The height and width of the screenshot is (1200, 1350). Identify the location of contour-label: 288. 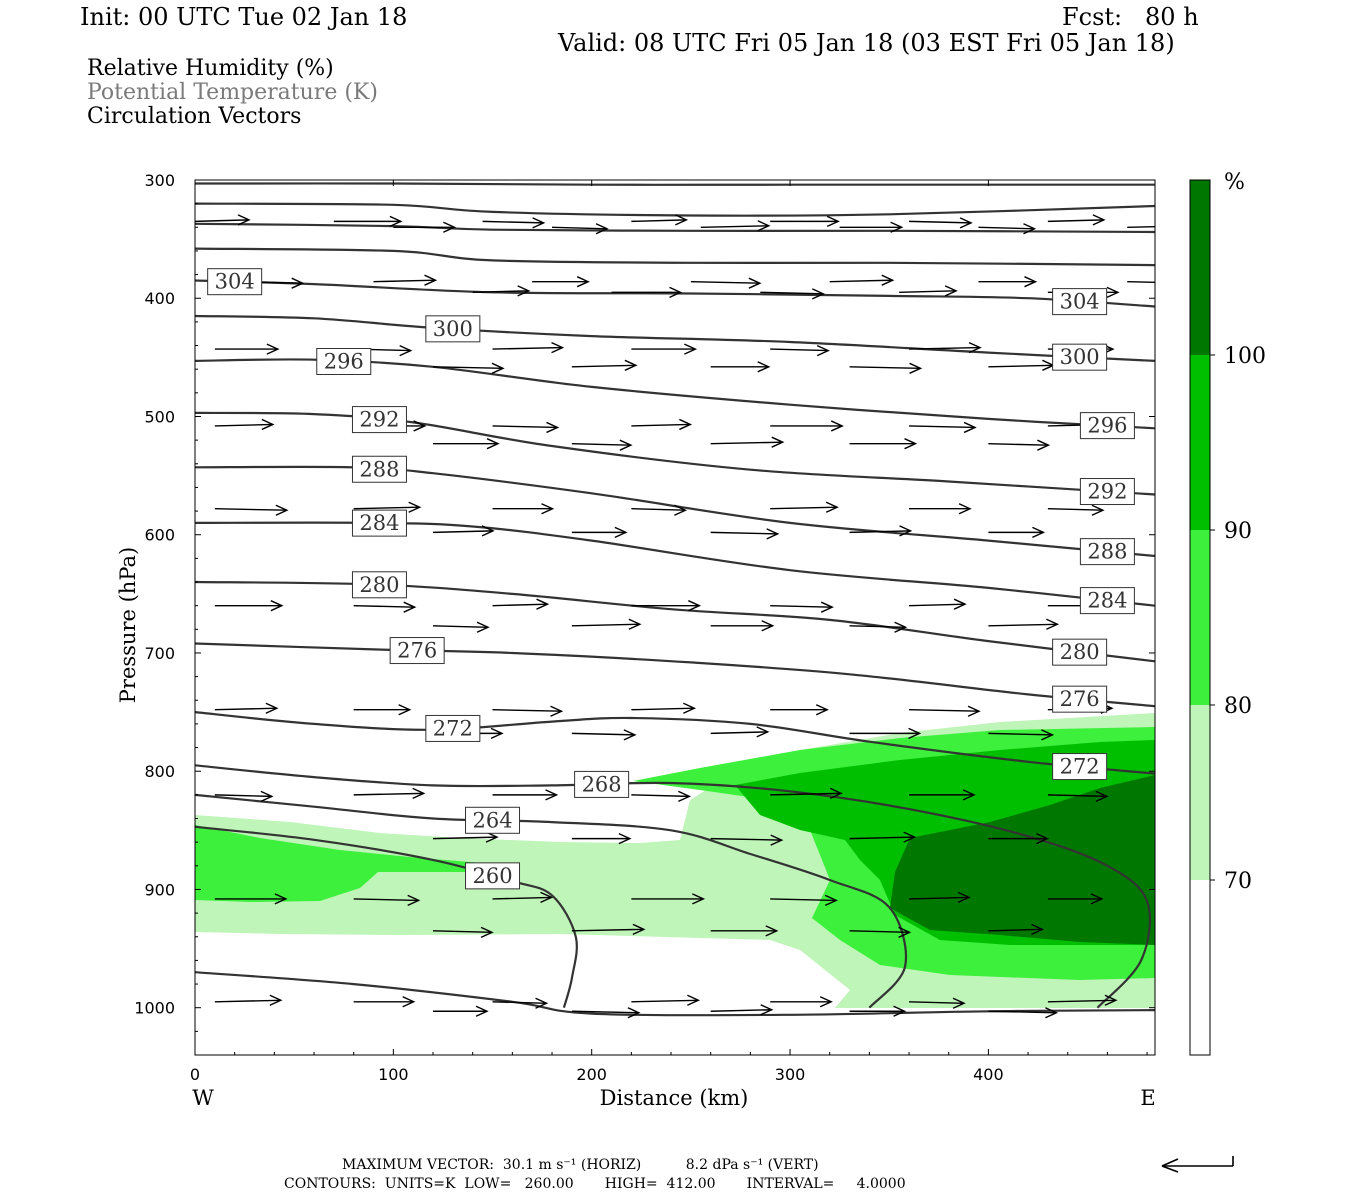
(1107, 552).